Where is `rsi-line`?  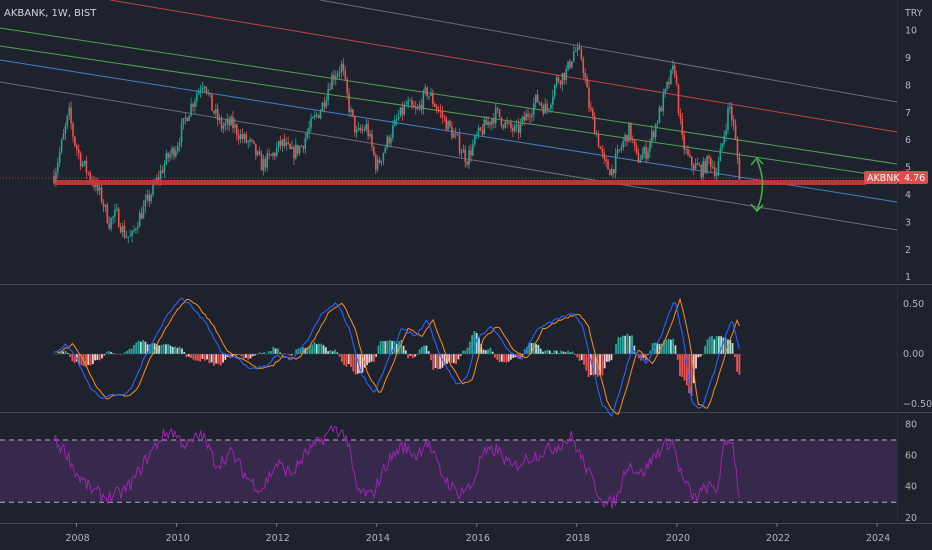 rsi-line is located at coordinates (396, 466).